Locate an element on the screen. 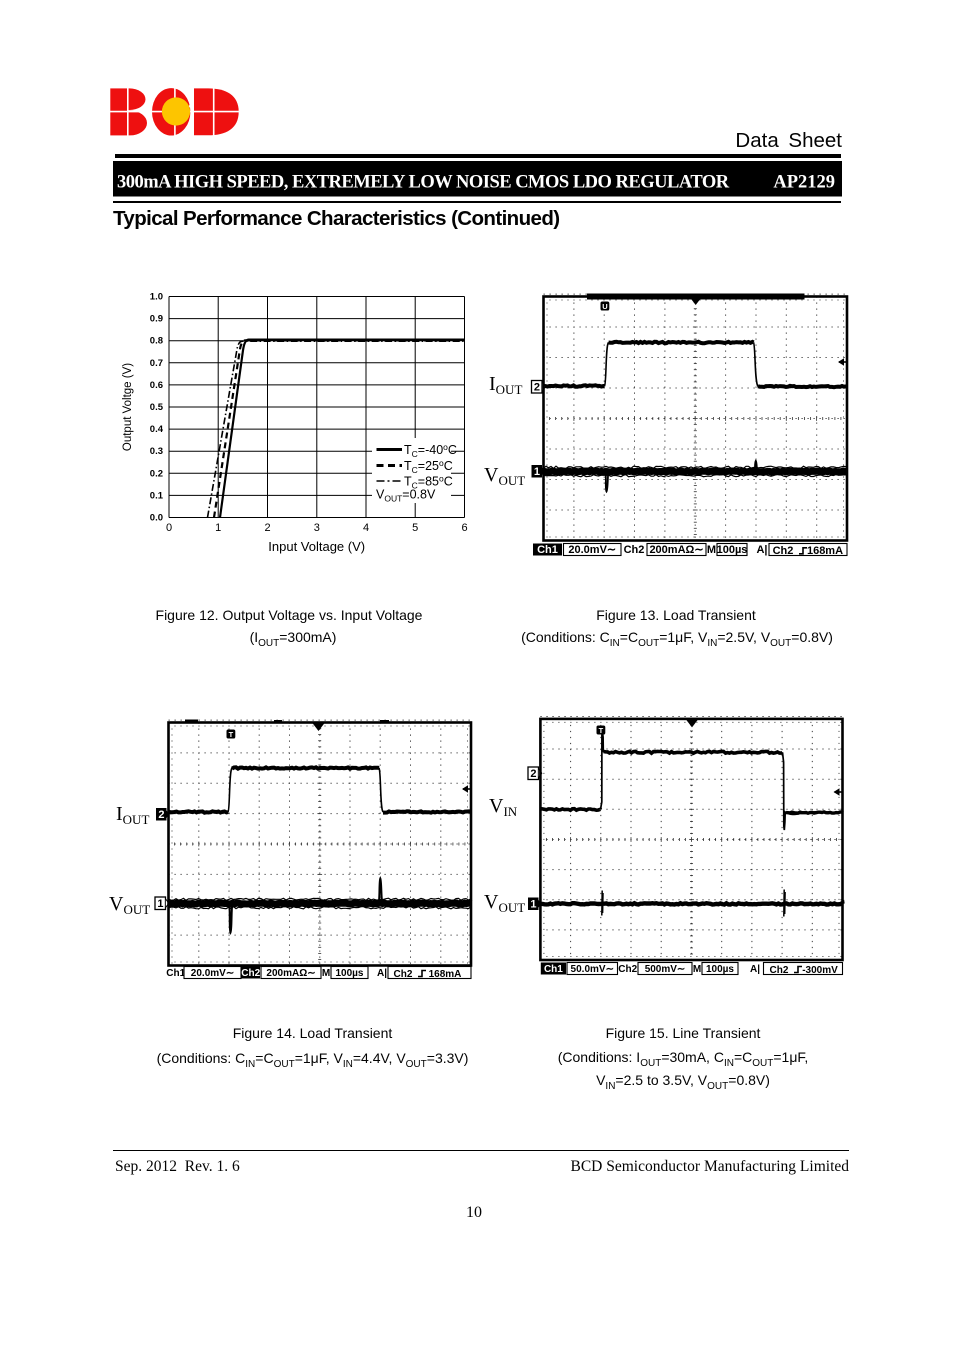  svg-text: 500mV∼ is located at coordinates (665, 969).